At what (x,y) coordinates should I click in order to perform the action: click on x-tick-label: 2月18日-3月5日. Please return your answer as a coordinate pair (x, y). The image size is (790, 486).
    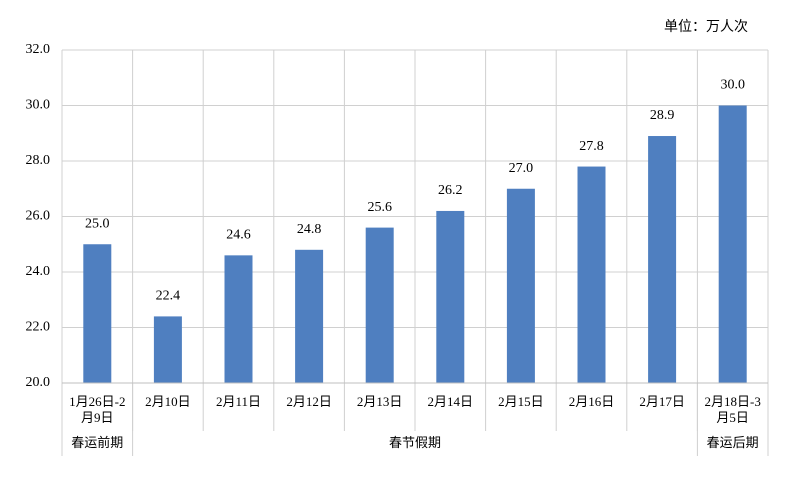
    Looking at the image, I should click on (732, 409).